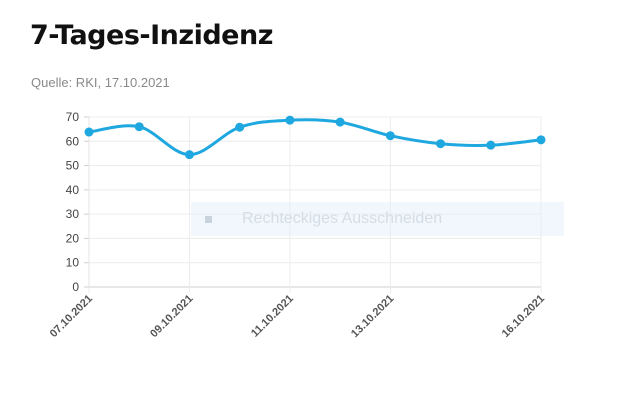 Image resolution: width=640 pixels, height=417 pixels. Describe the element at coordinates (100, 82) in the screenshot. I see `source-note: Quelle: RKI, 17.10.2021` at that location.